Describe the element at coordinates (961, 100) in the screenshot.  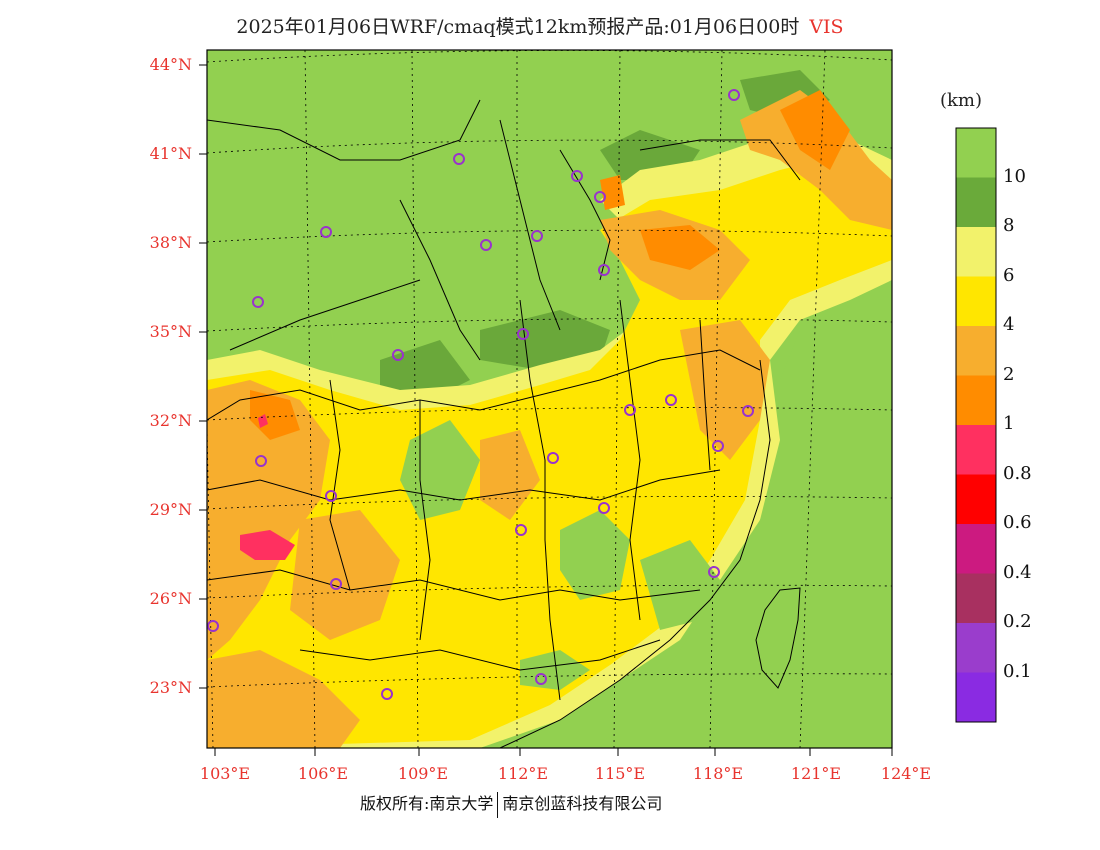
I see `colorbar-unit: (km)` at that location.